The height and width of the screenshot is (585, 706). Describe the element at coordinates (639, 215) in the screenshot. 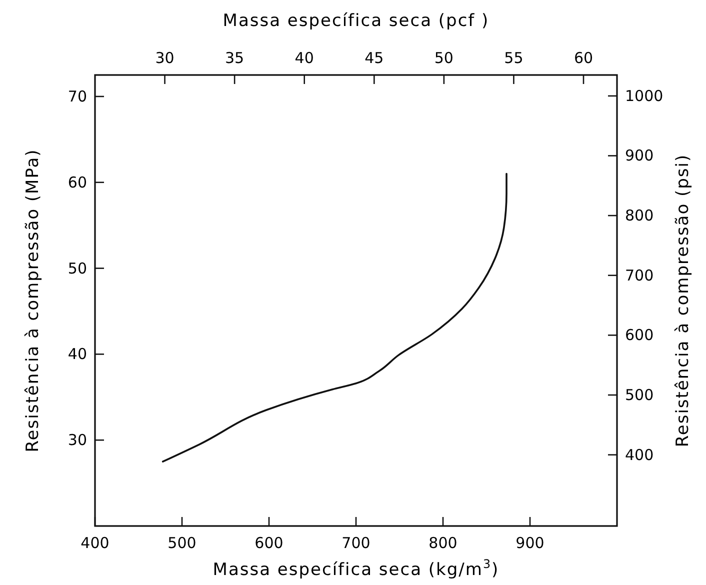

I see `y2-tick-label: 800` at that location.